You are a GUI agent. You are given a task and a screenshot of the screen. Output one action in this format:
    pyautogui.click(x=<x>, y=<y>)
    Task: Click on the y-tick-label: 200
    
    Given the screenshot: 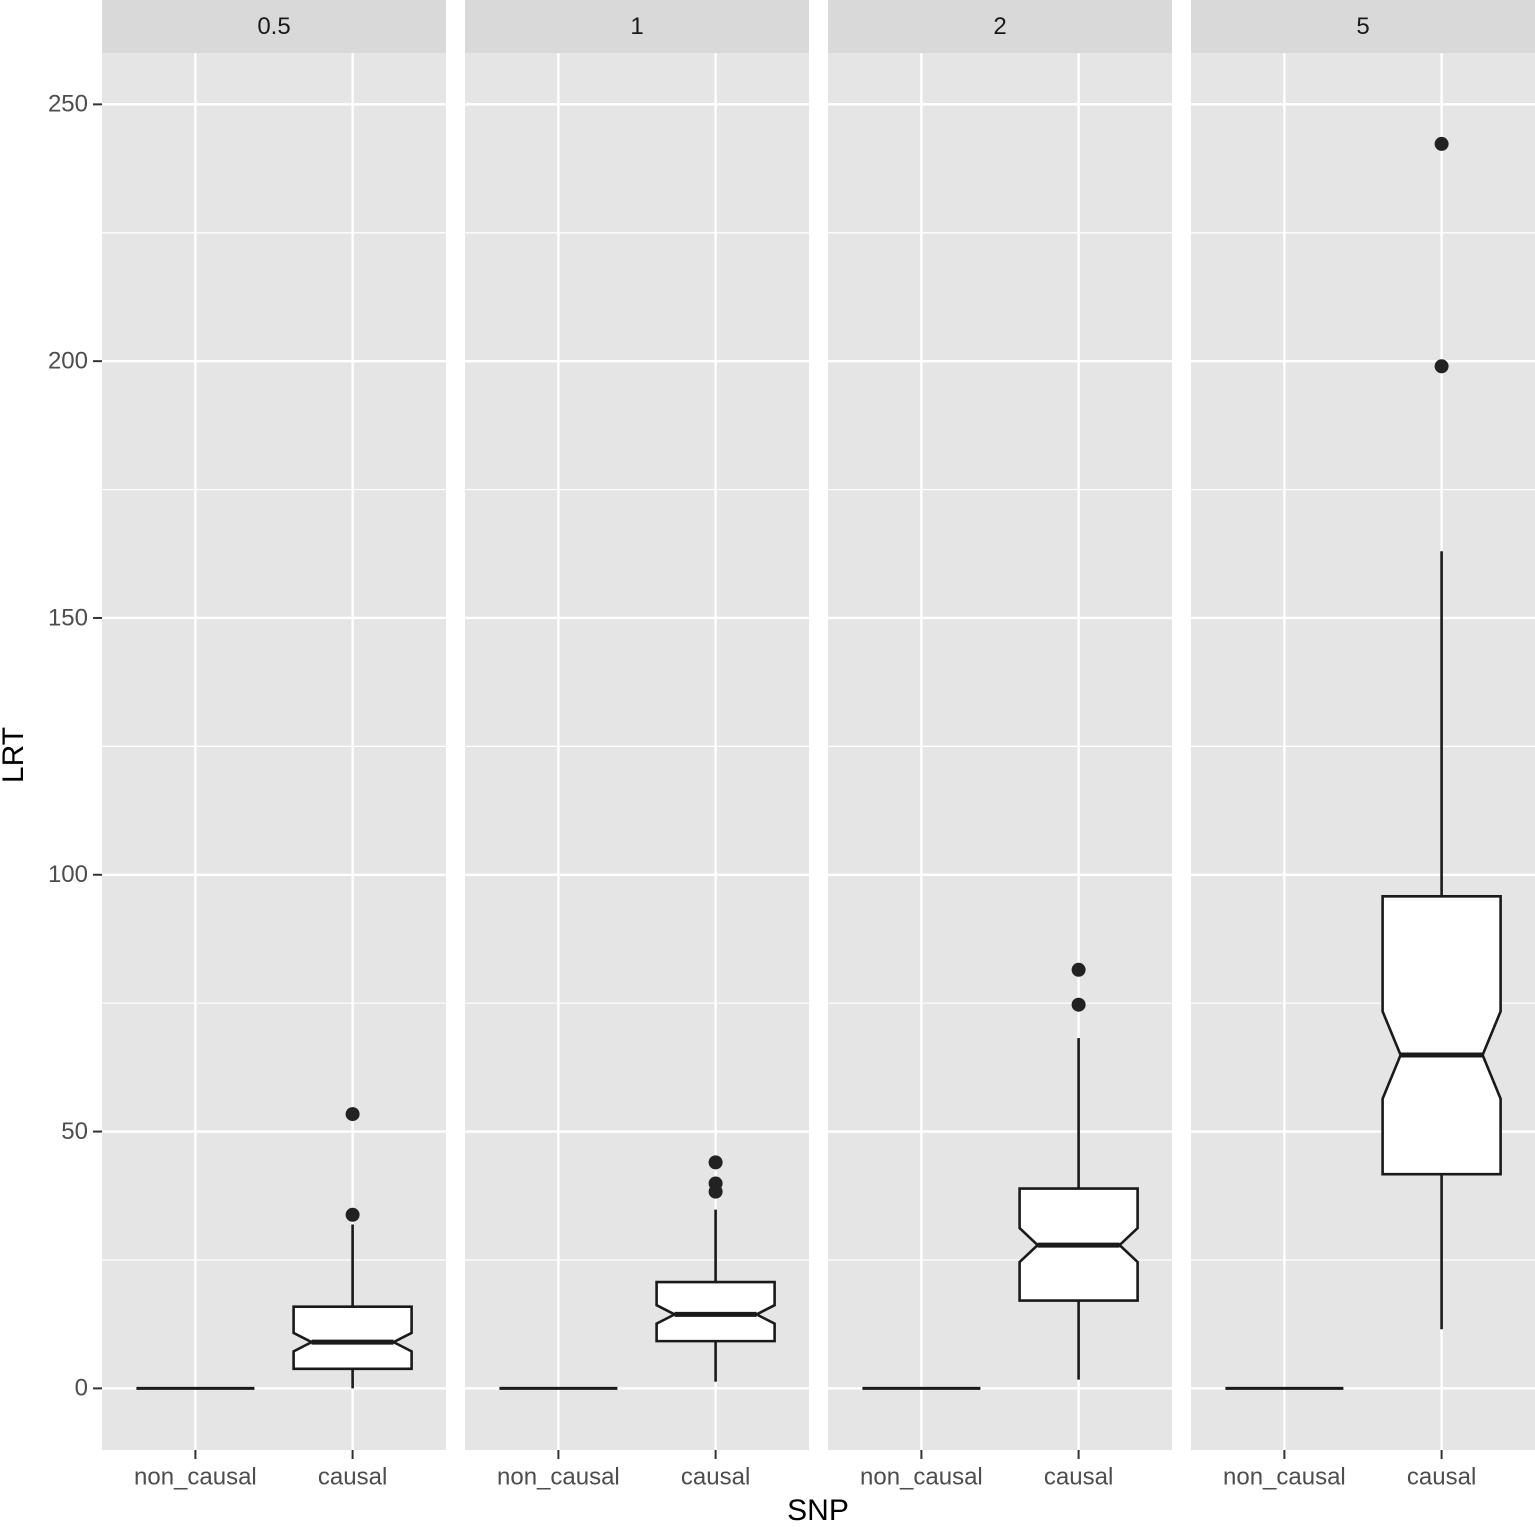 What is the action you would take?
    pyautogui.click(x=68, y=361)
    